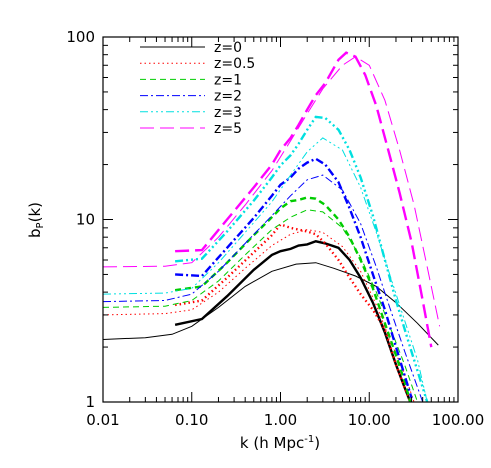 The image size is (491, 468). Describe the element at coordinates (272, 443) in the screenshot. I see `x-axis-label-main: k (h Mpc` at that location.